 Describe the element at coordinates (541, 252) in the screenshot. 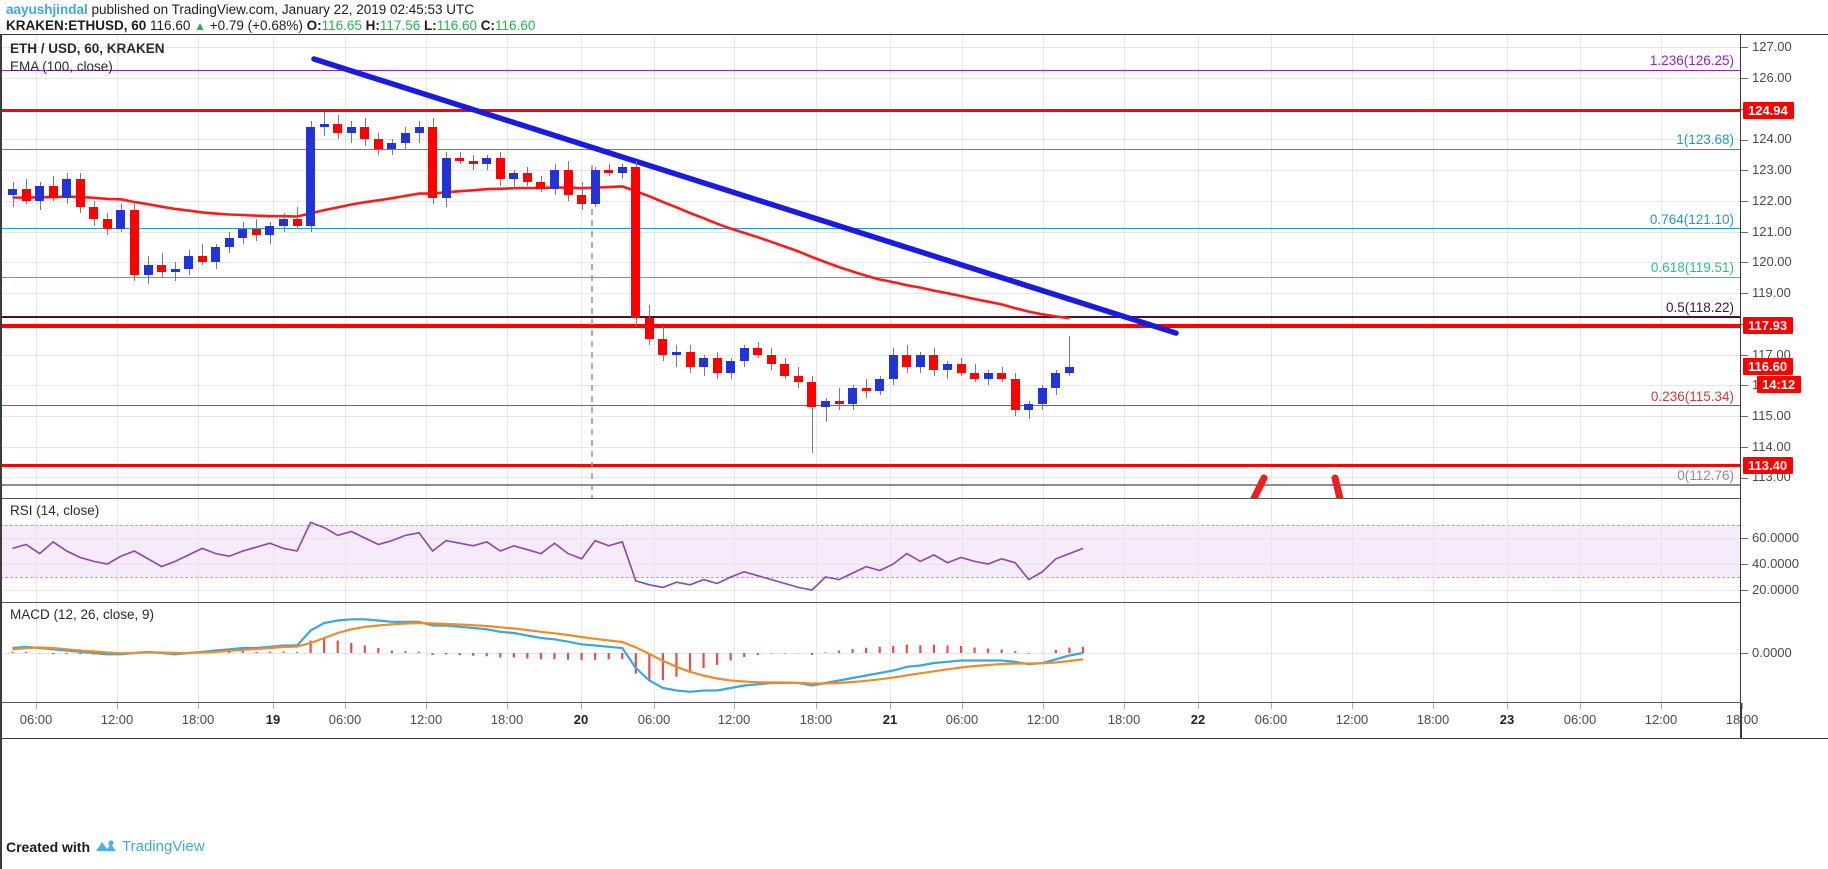

I see `ema-100-line` at that location.